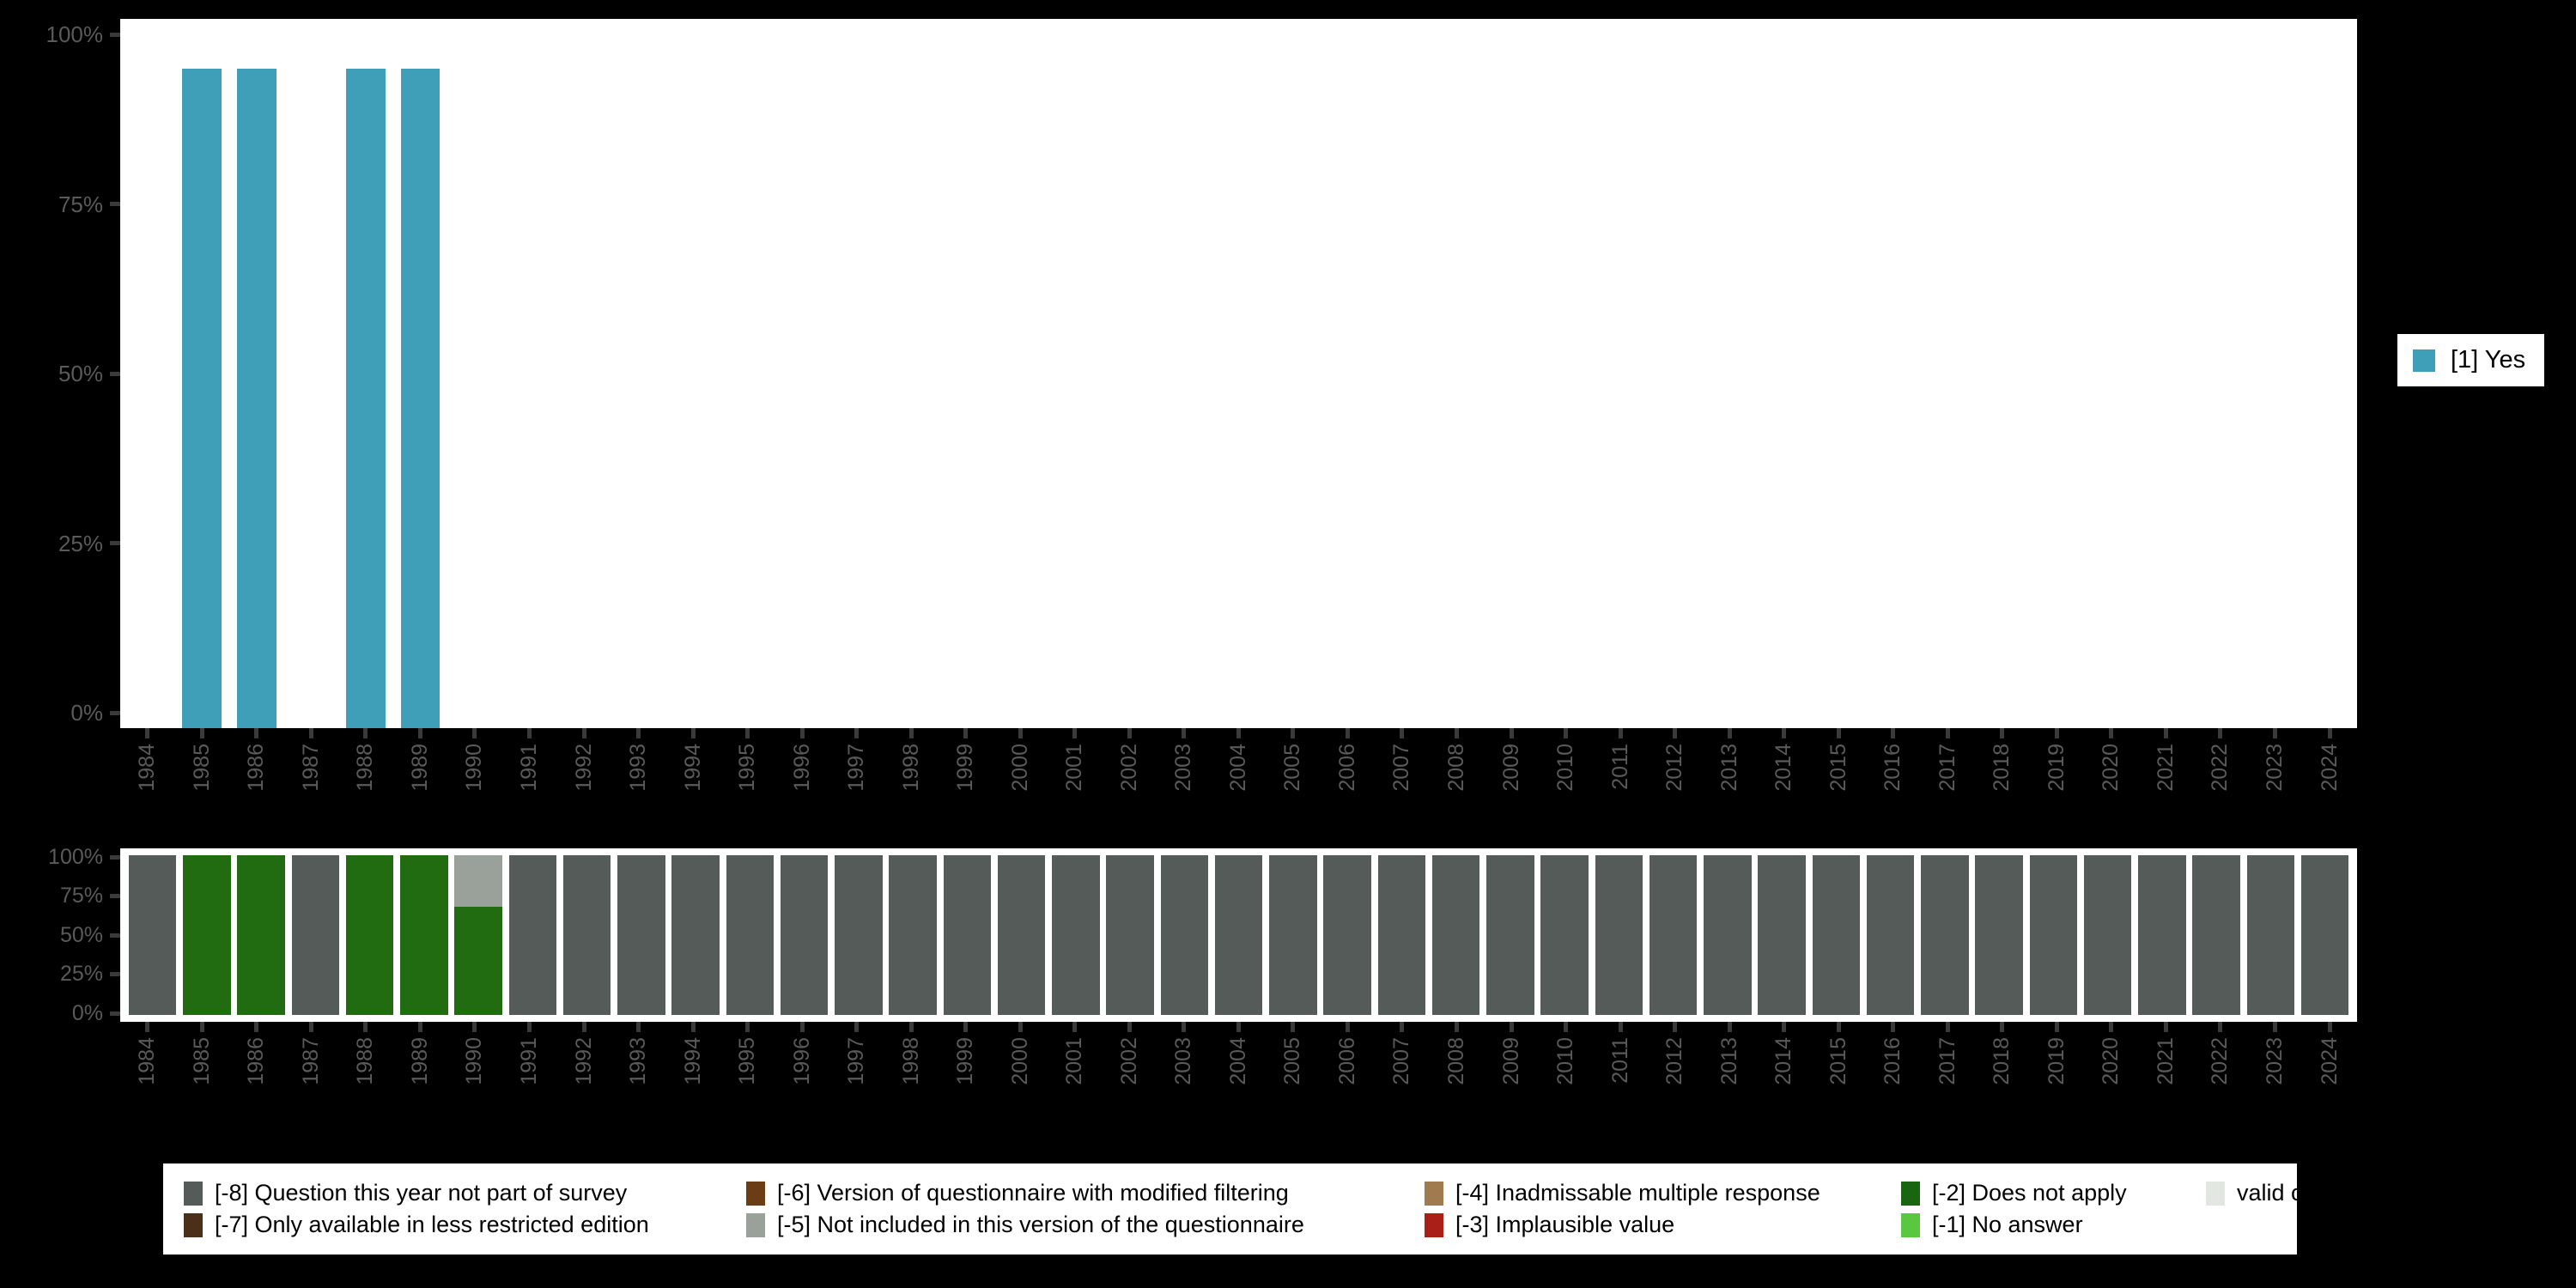 The image size is (2576, 1288). I want to click on series-legend: [1] Yes, so click(2471, 360).